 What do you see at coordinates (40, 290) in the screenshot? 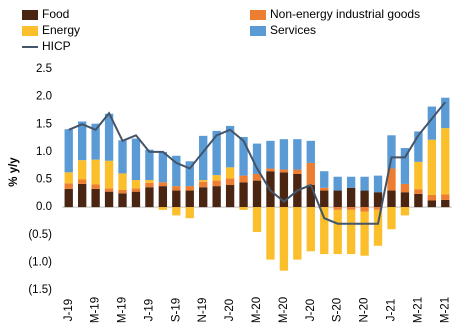
I see `y-tick-label: (1.5)` at bounding box center [40, 290].